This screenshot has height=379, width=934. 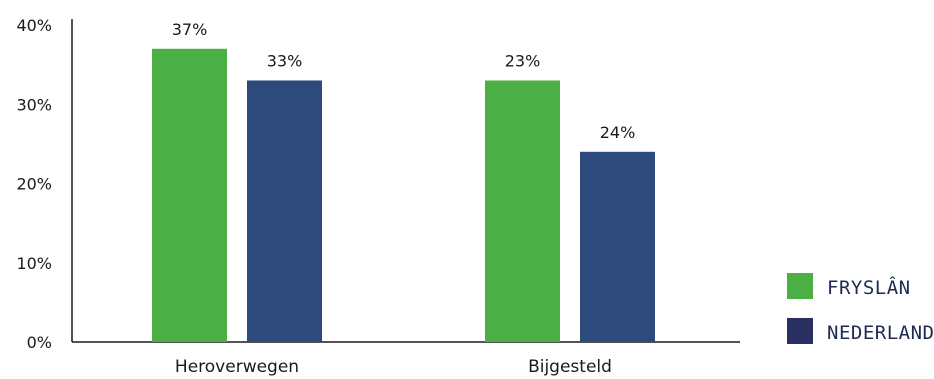 What do you see at coordinates (237, 367) in the screenshot?
I see `category-label: Heroverwegen` at bounding box center [237, 367].